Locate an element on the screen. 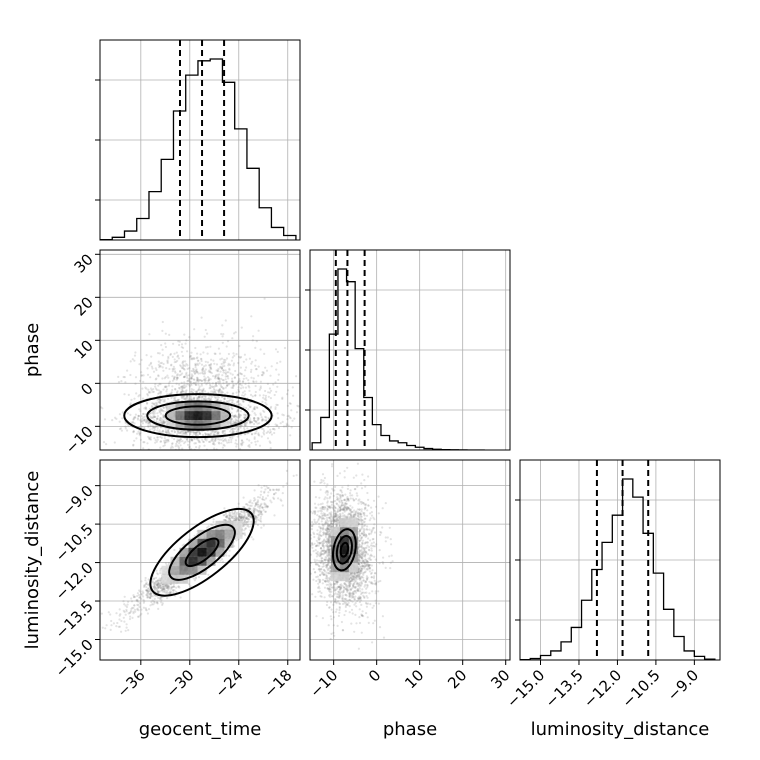  panel-grid is located at coordinates (410, 350).